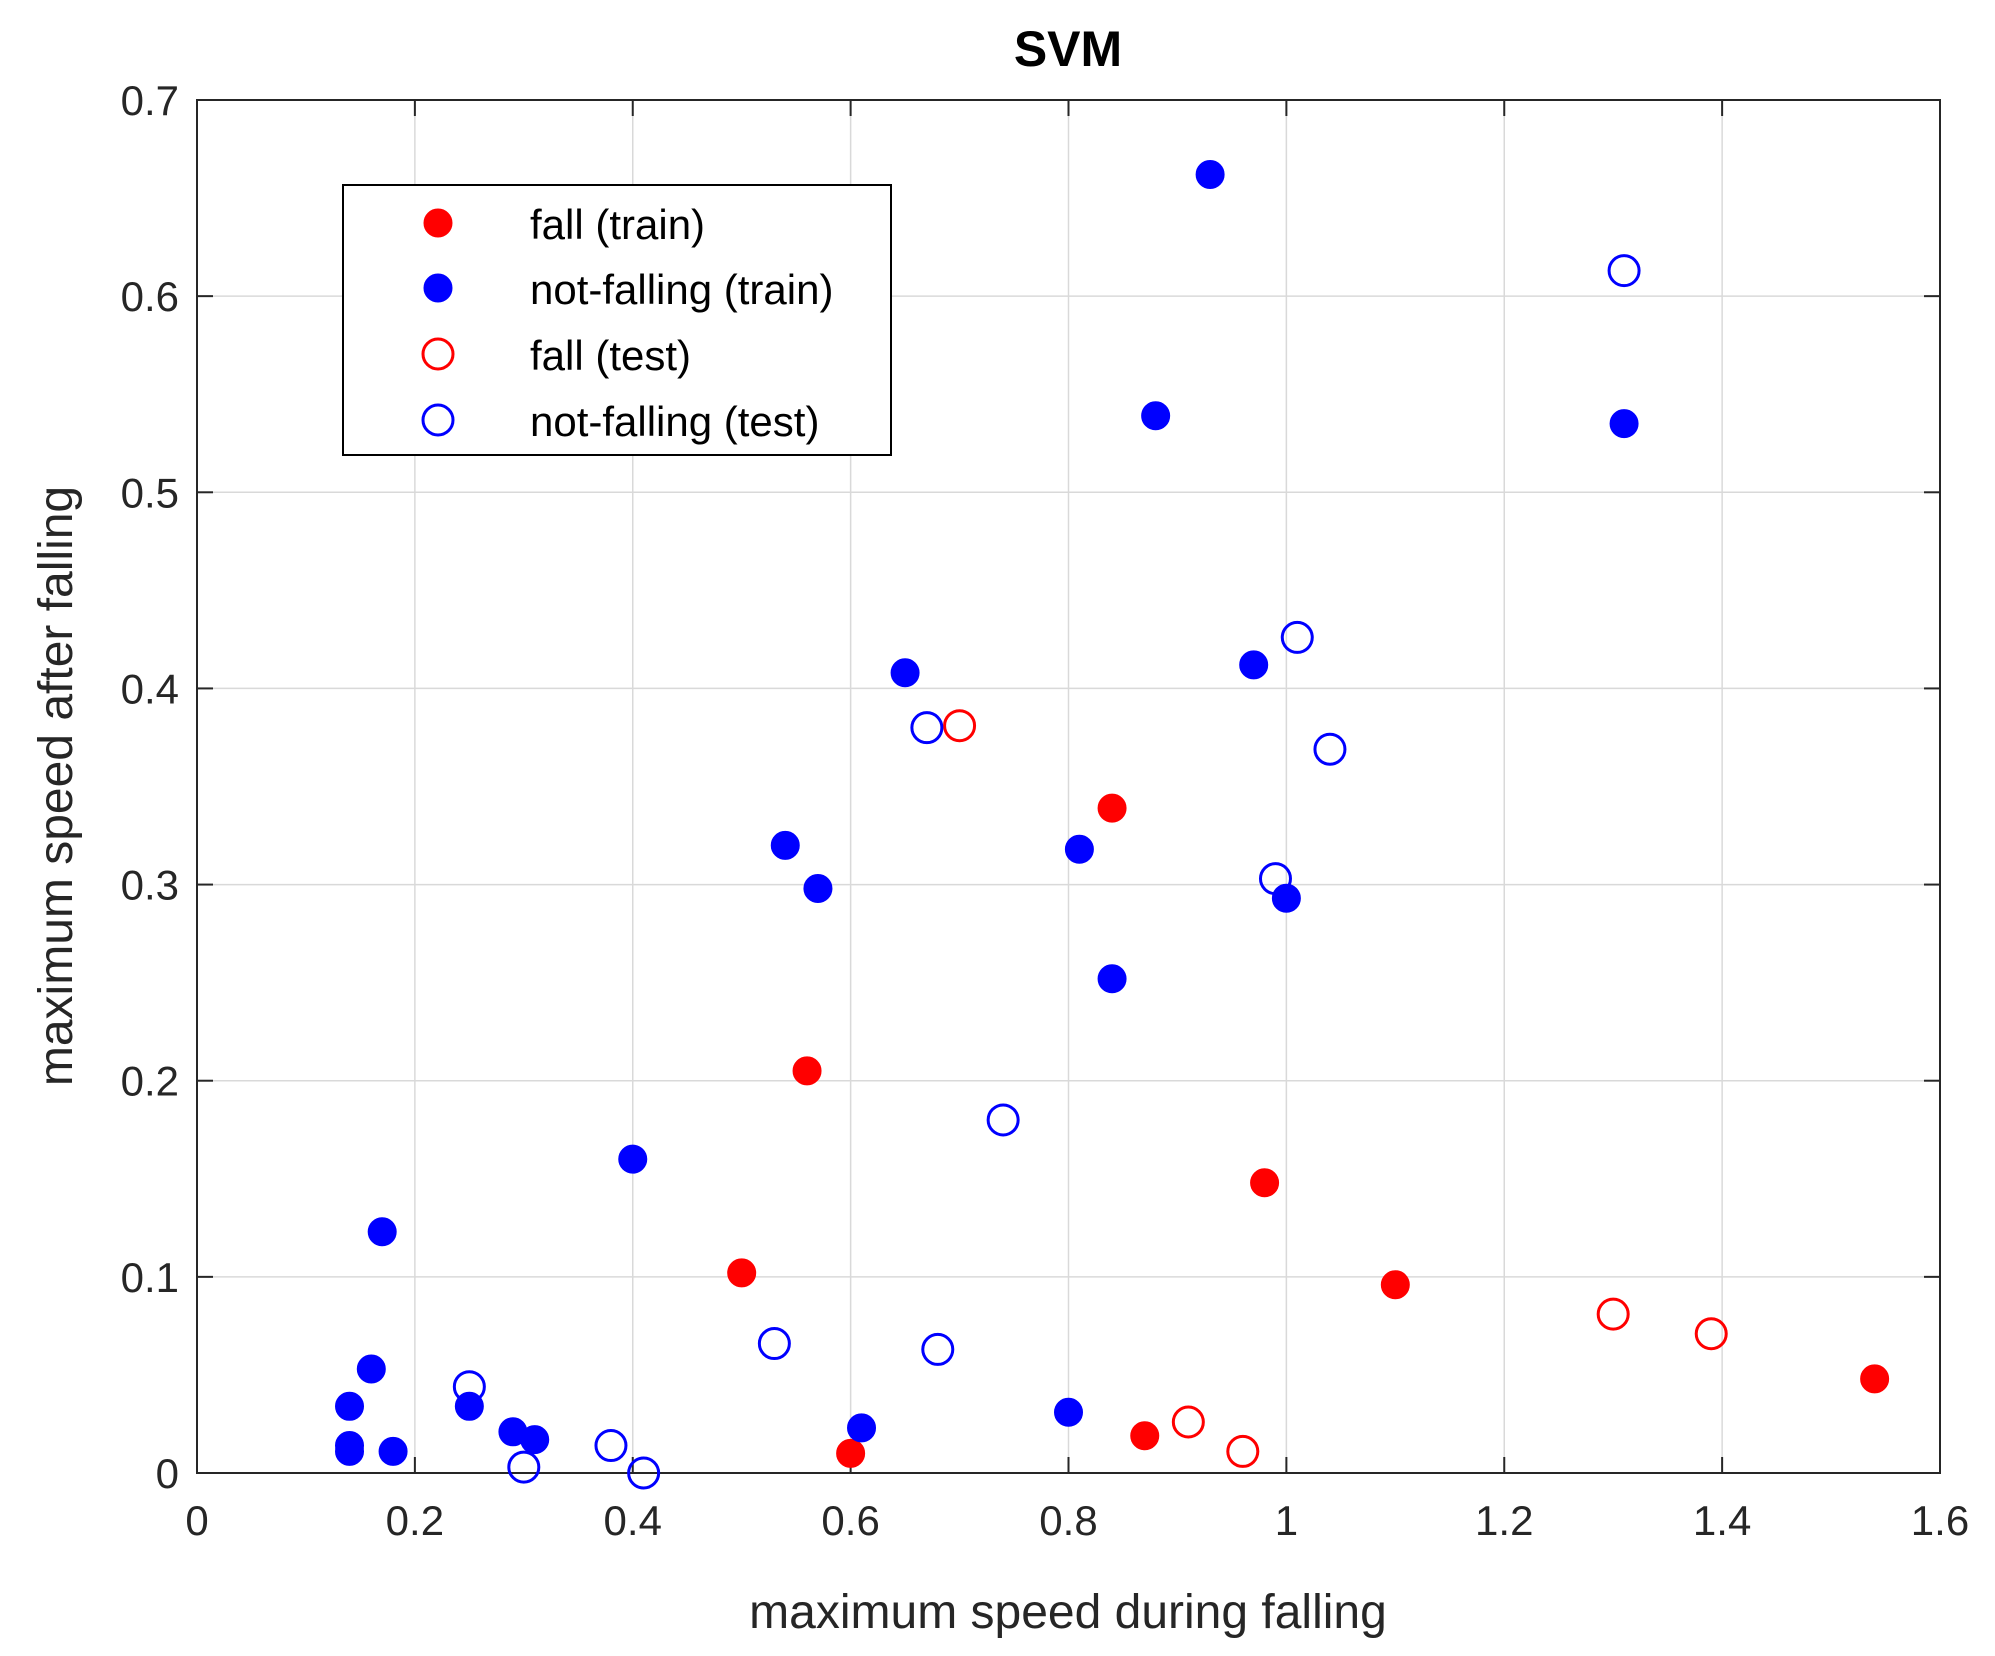  Describe the element at coordinates (1940, 1520) in the screenshot. I see `x-tick-label: 1.6` at that location.